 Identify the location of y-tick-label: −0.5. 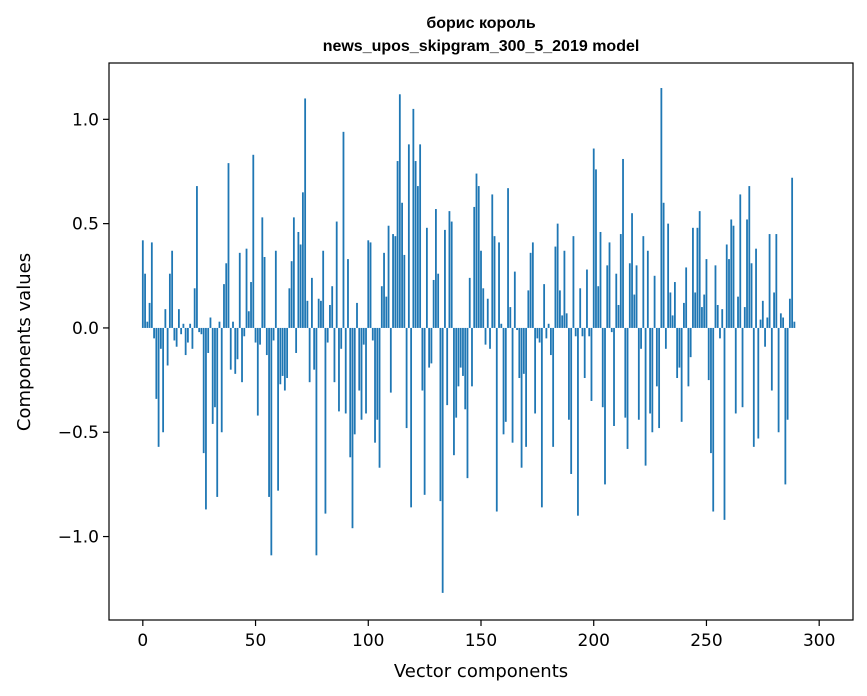
(78, 433).